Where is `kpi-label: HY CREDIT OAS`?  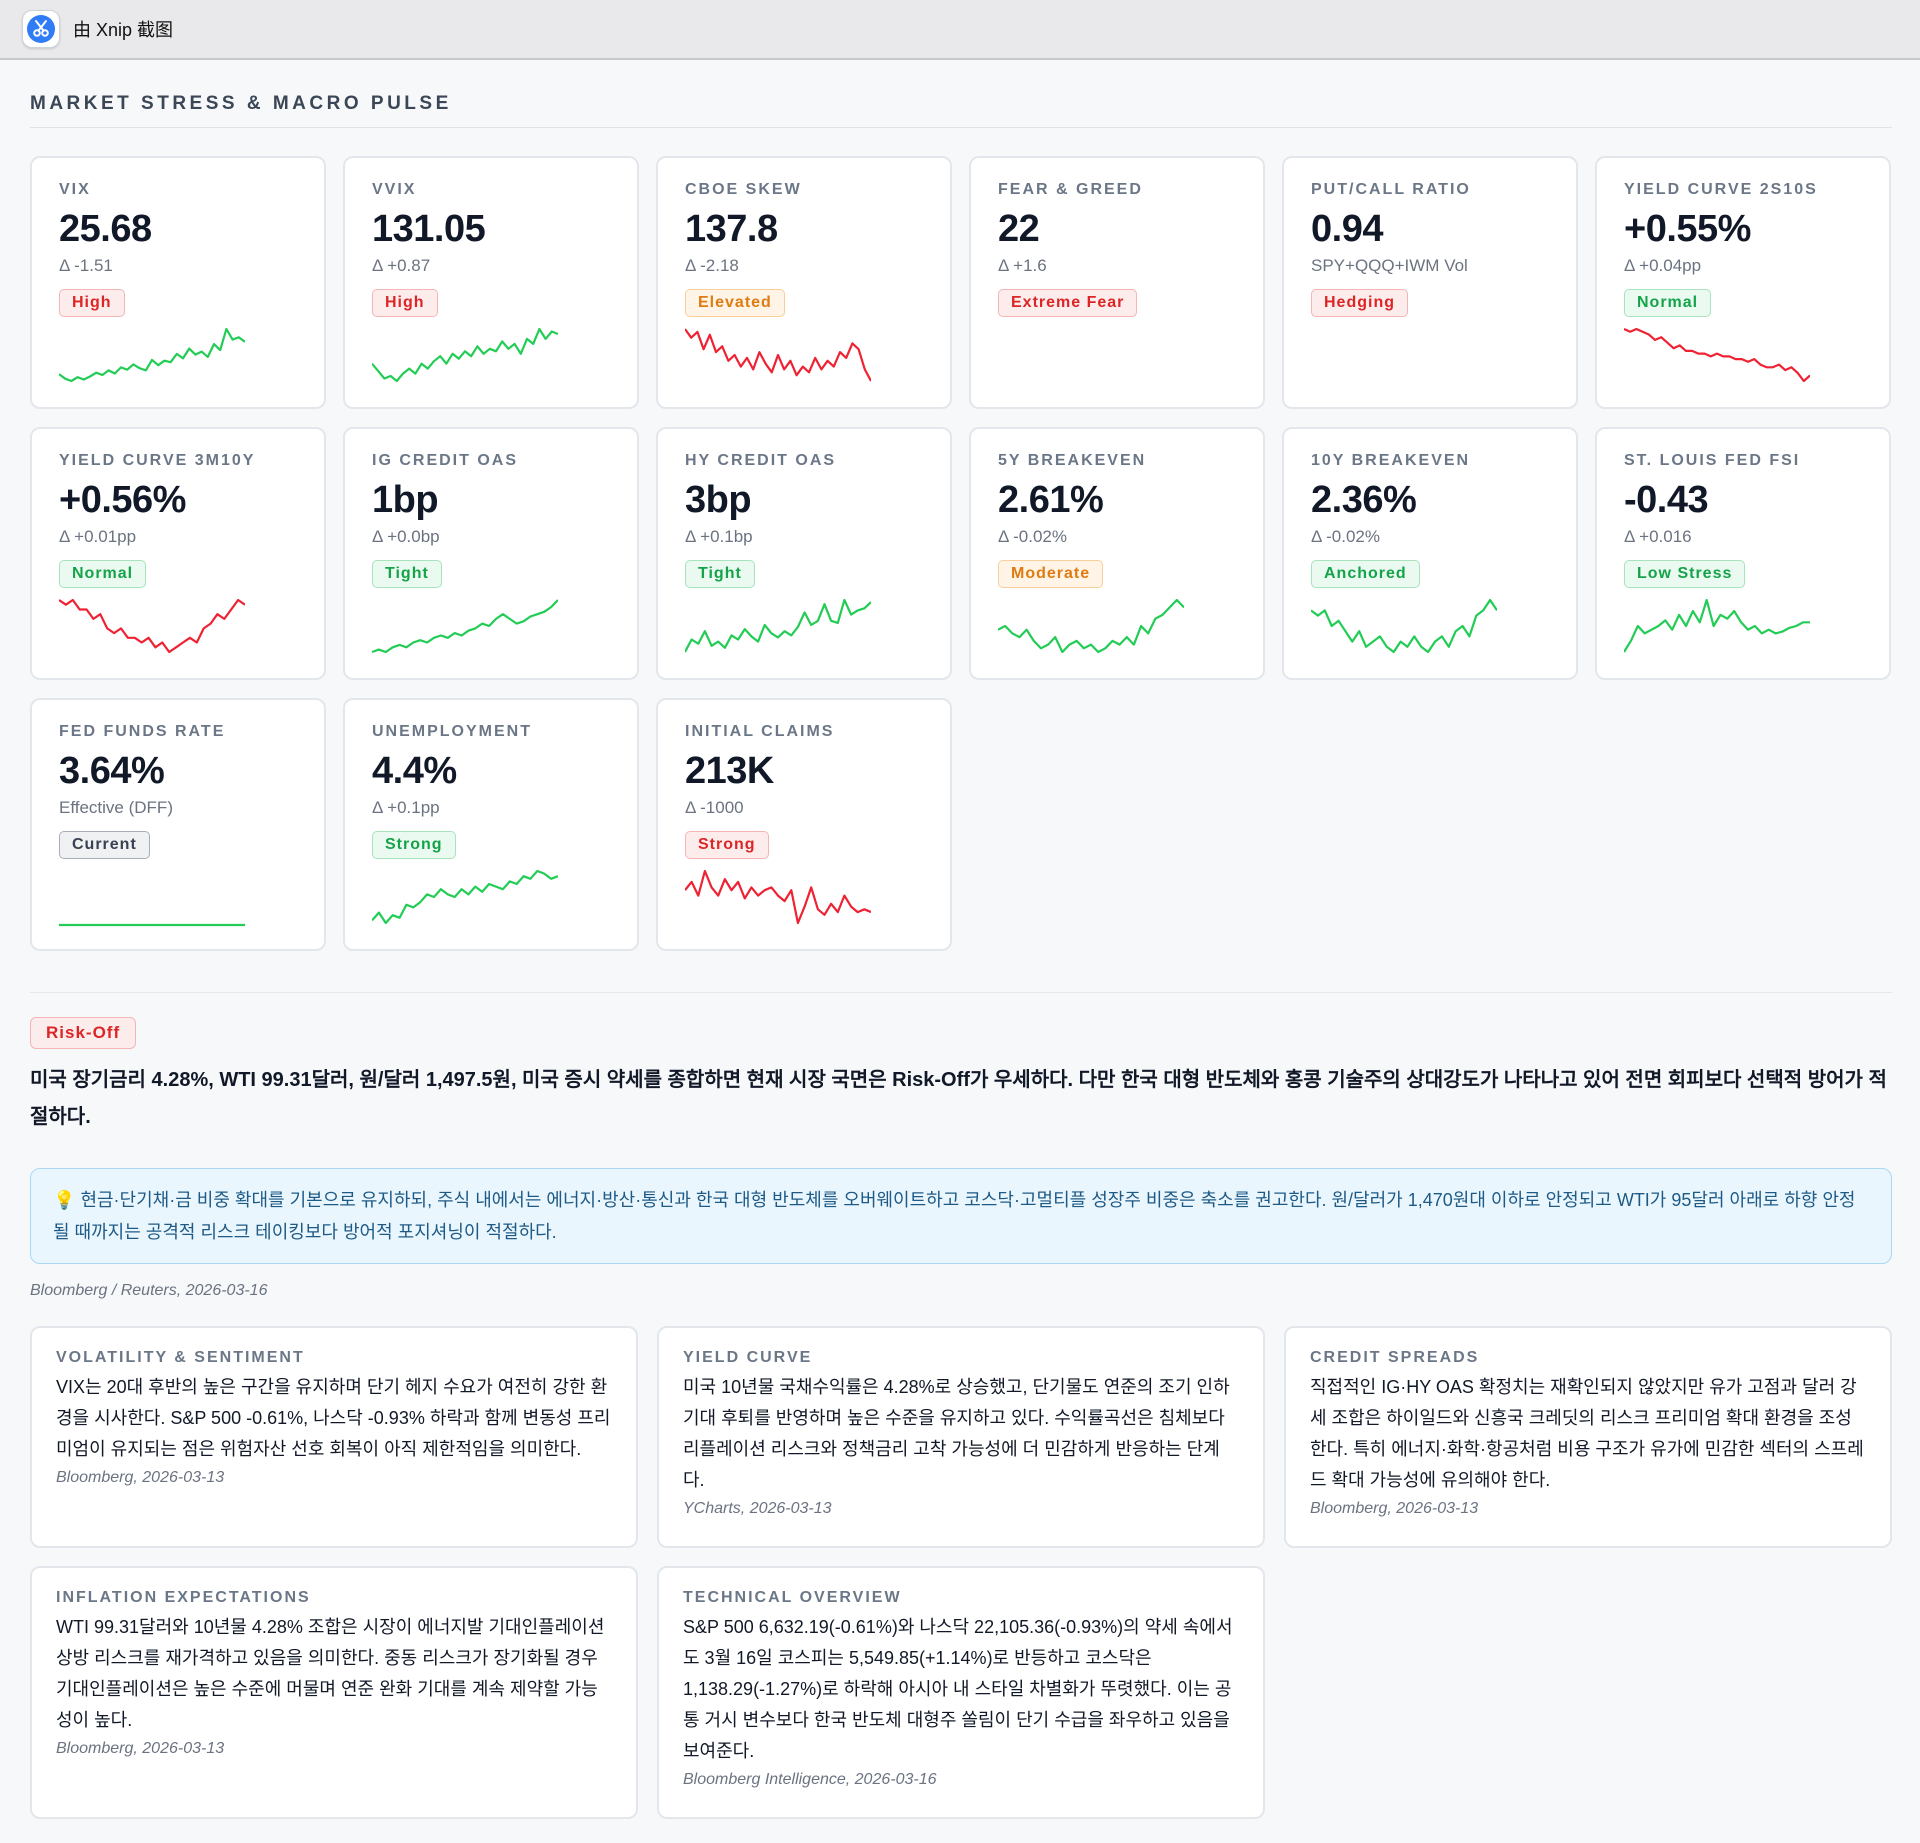 kpi-label: HY CREDIT OAS is located at coordinates (761, 460).